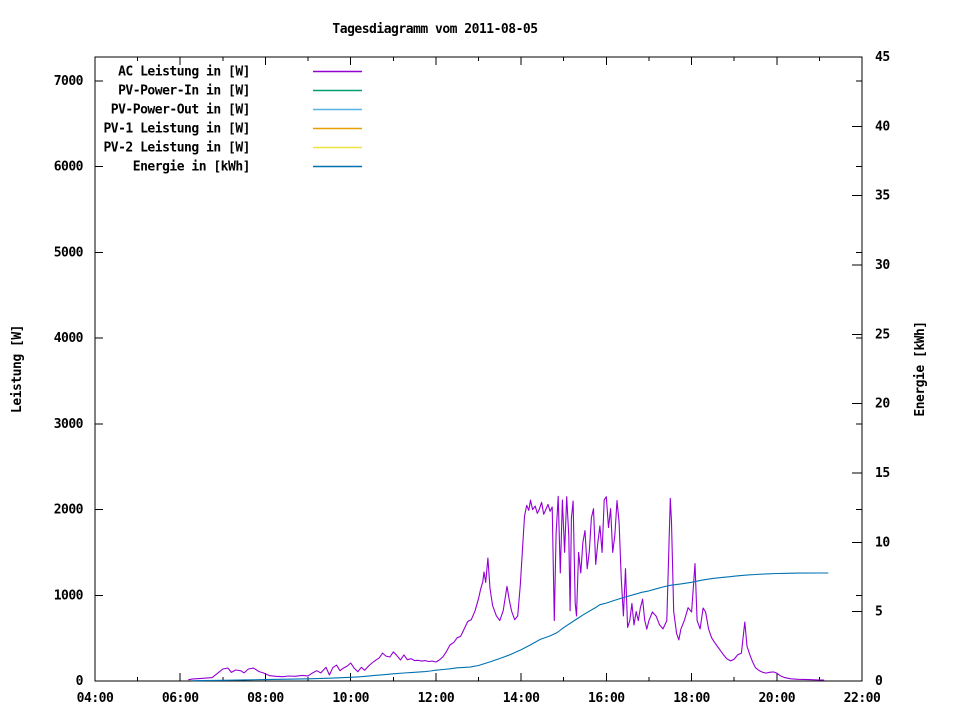  Describe the element at coordinates (882, 126) in the screenshot. I see `y-right-tick-label: 40` at that location.